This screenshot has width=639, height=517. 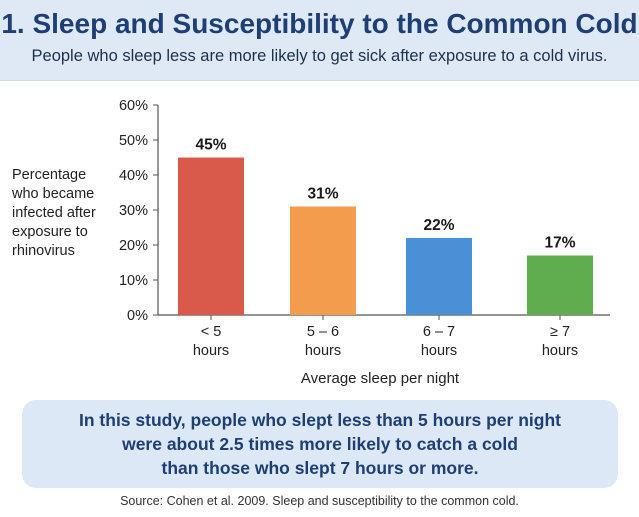 I want to click on y-tick-label: 20%, so click(x=133, y=246).